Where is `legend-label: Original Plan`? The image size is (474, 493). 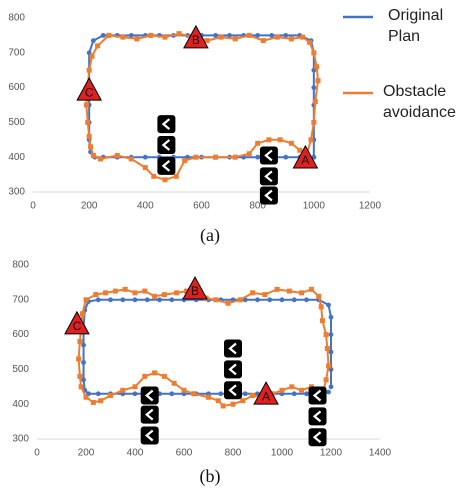
legend-label: Original Plan is located at coordinates (416, 26).